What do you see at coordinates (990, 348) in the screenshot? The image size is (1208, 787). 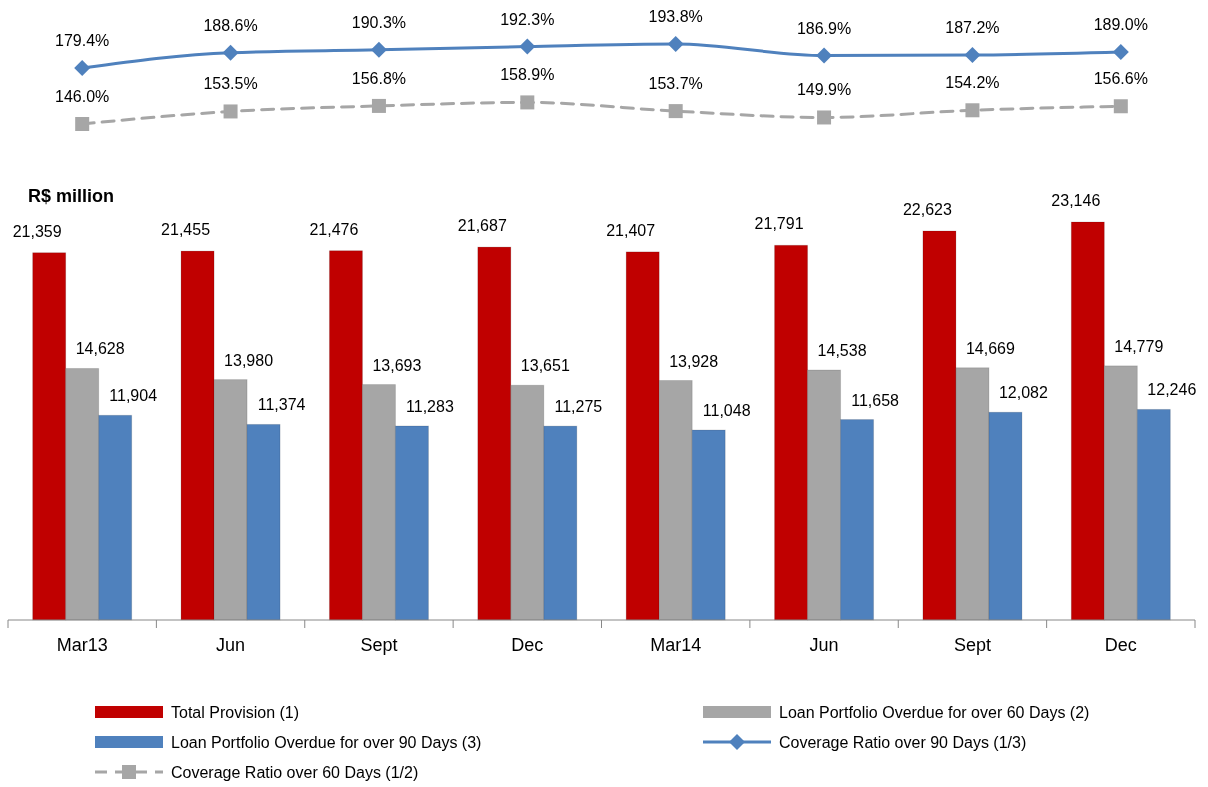 I see `data-label: 14,669` at bounding box center [990, 348].